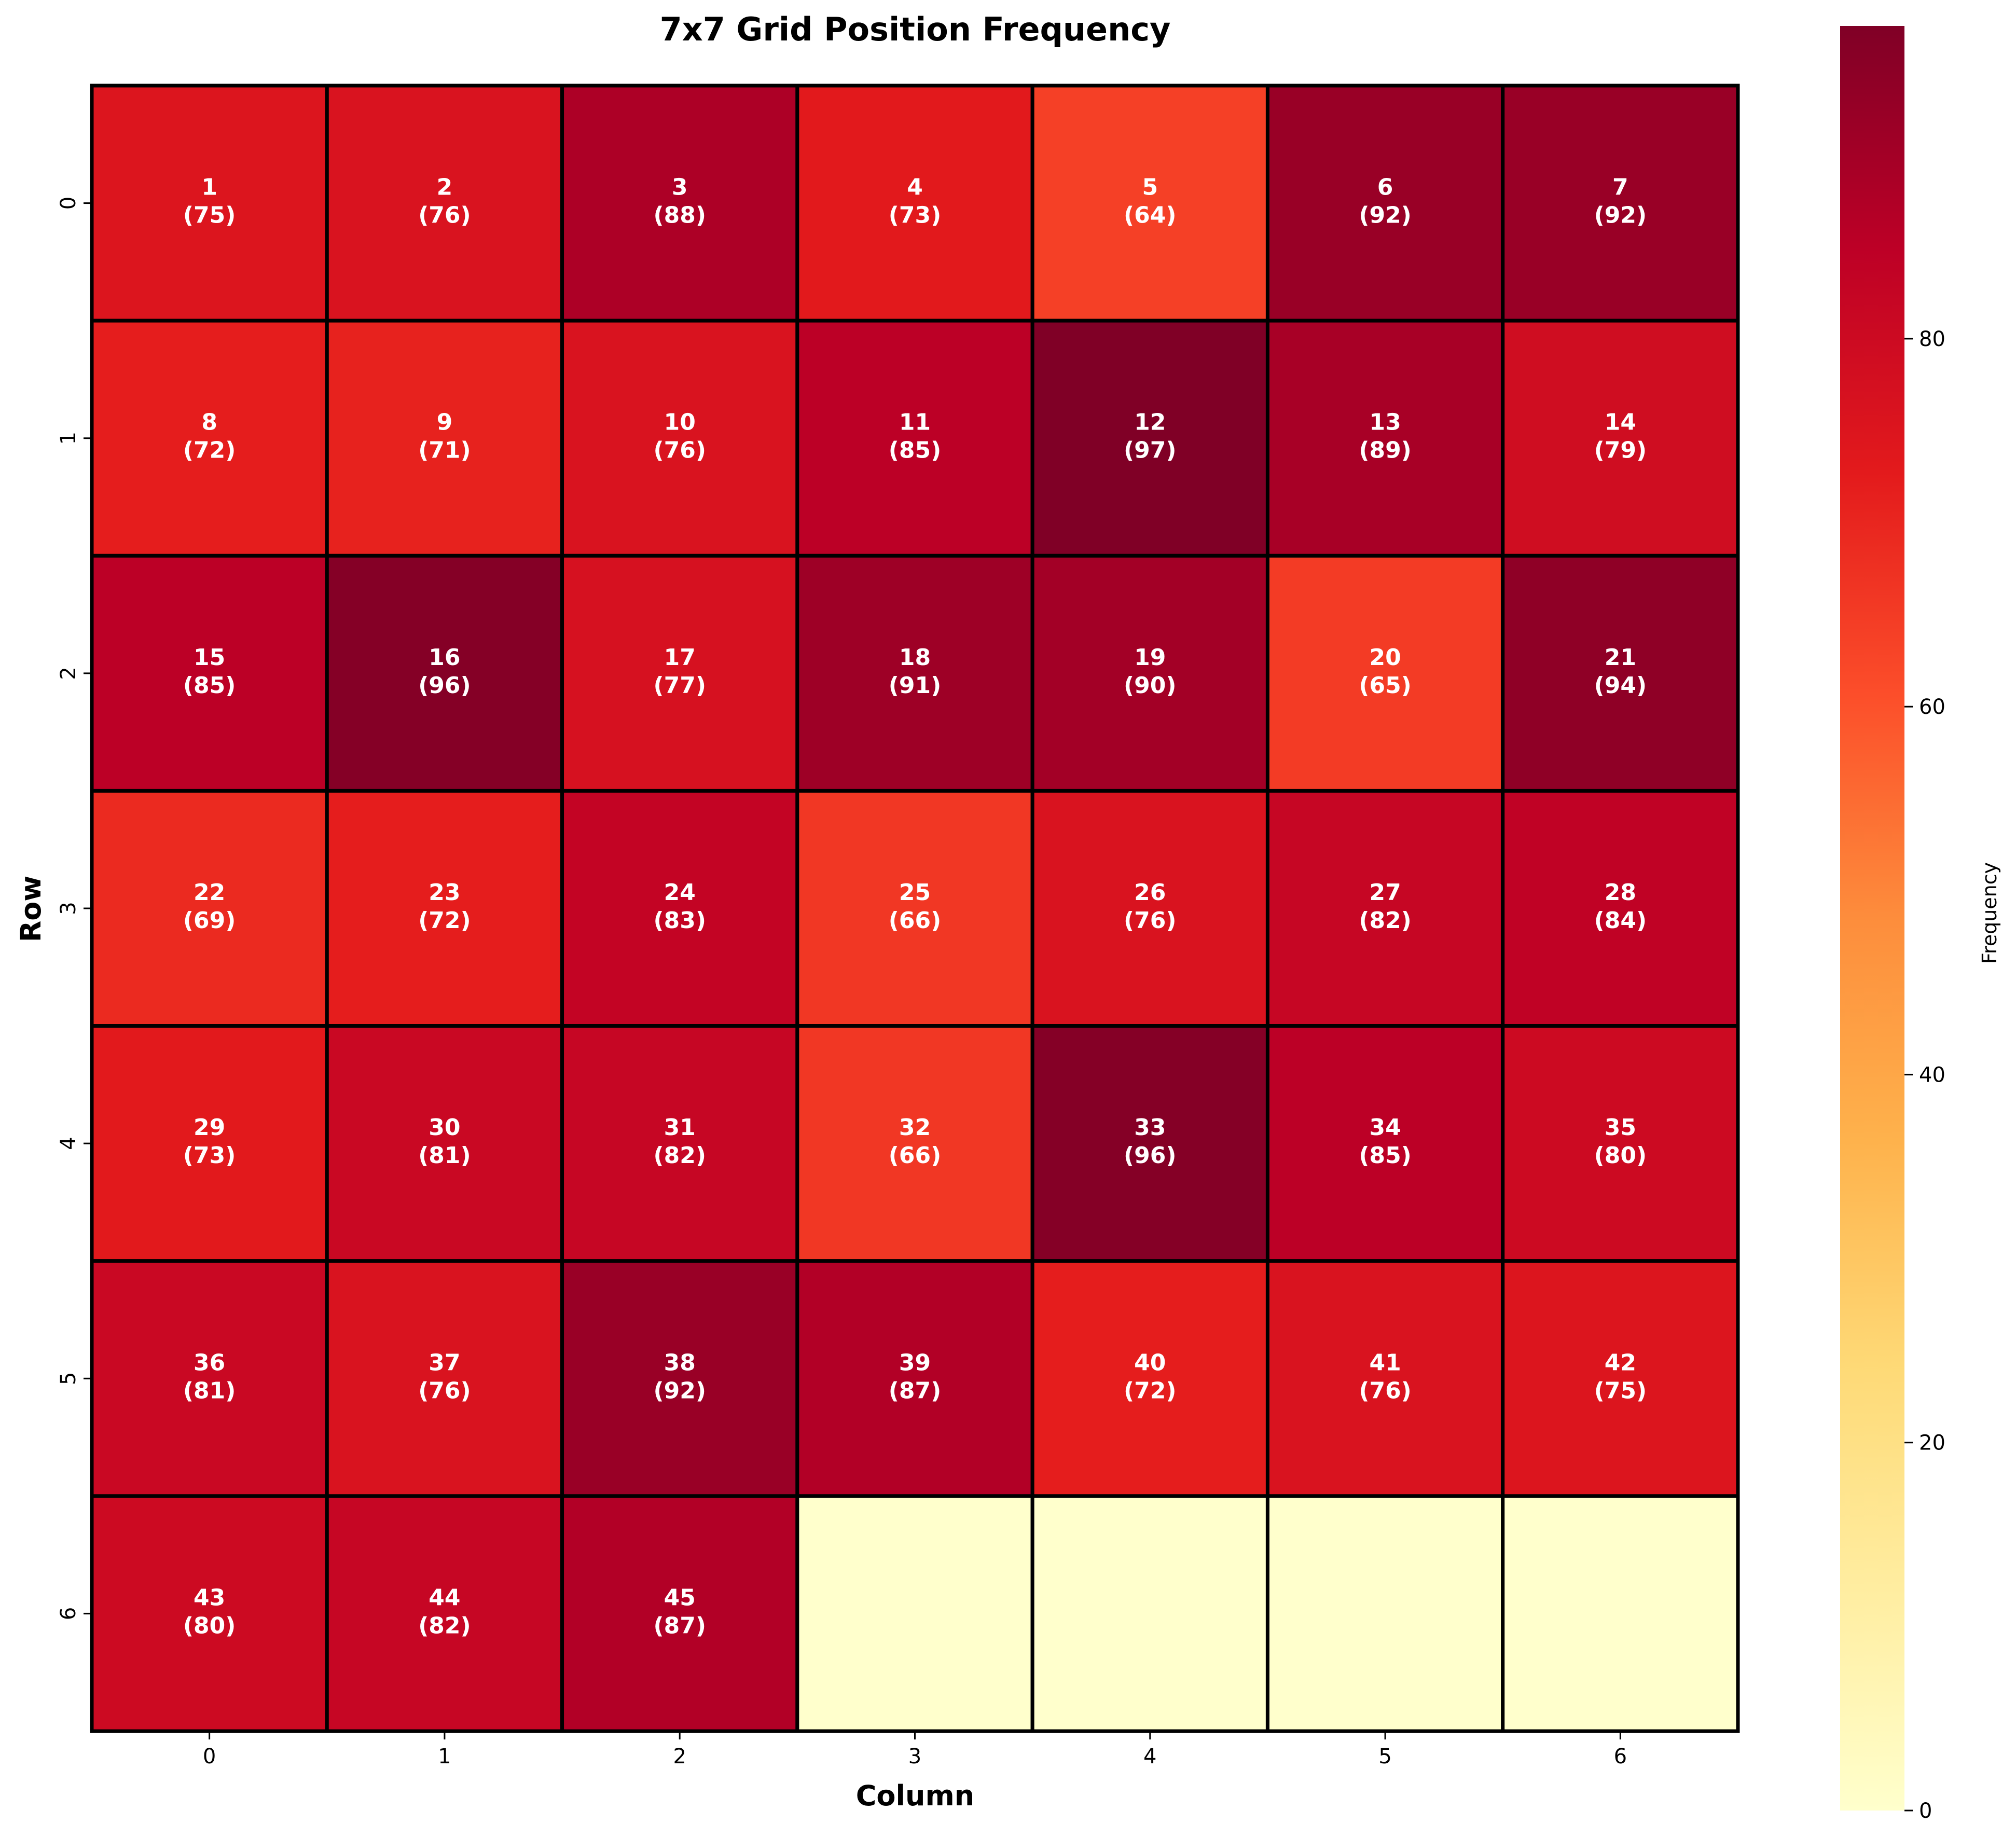 This screenshot has height=1824, width=2016. I want to click on cell-number-label: 4, so click(915, 187).